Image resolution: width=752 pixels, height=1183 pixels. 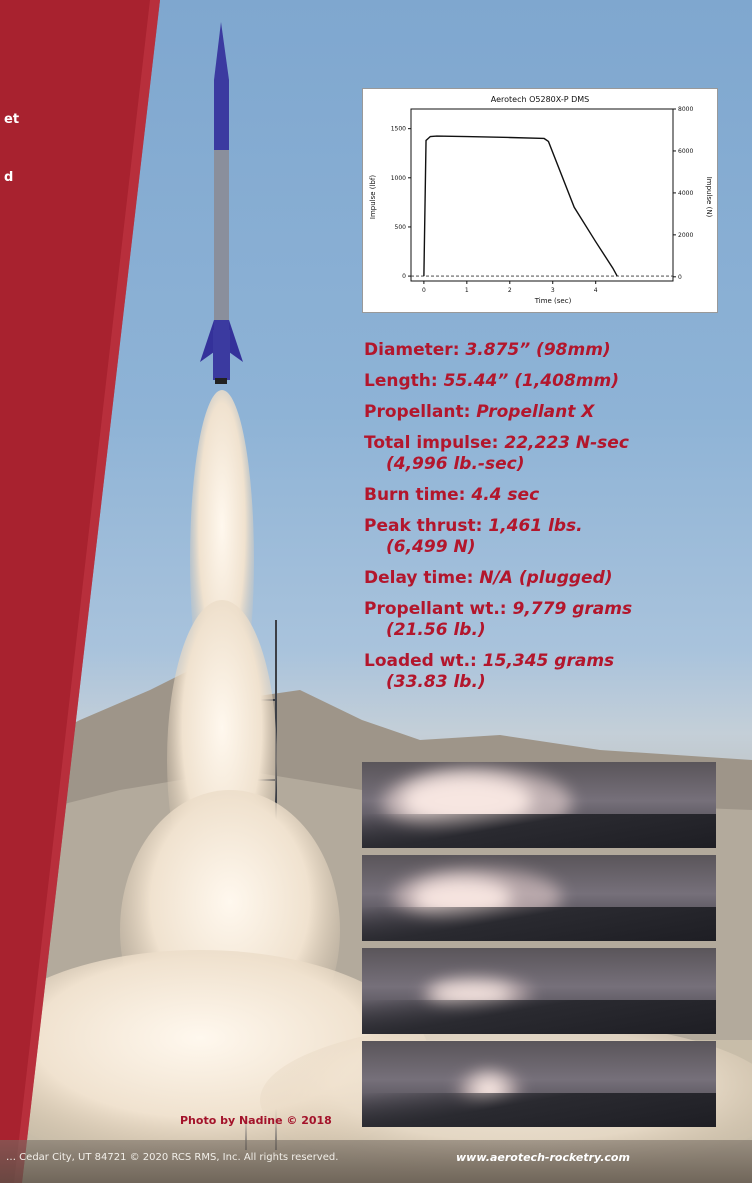 I want to click on y2-tick-label: 4000, so click(x=685, y=193).